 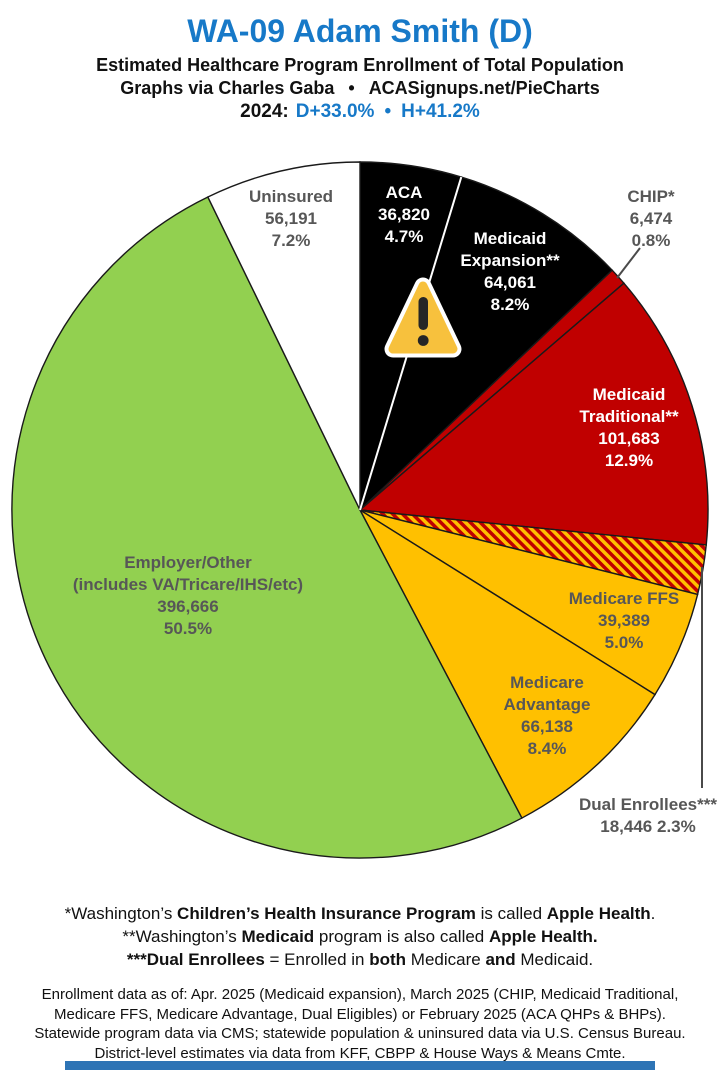 What do you see at coordinates (484, 88) in the screenshot?
I see `credit-site: ACASignups.net/PieCharts` at bounding box center [484, 88].